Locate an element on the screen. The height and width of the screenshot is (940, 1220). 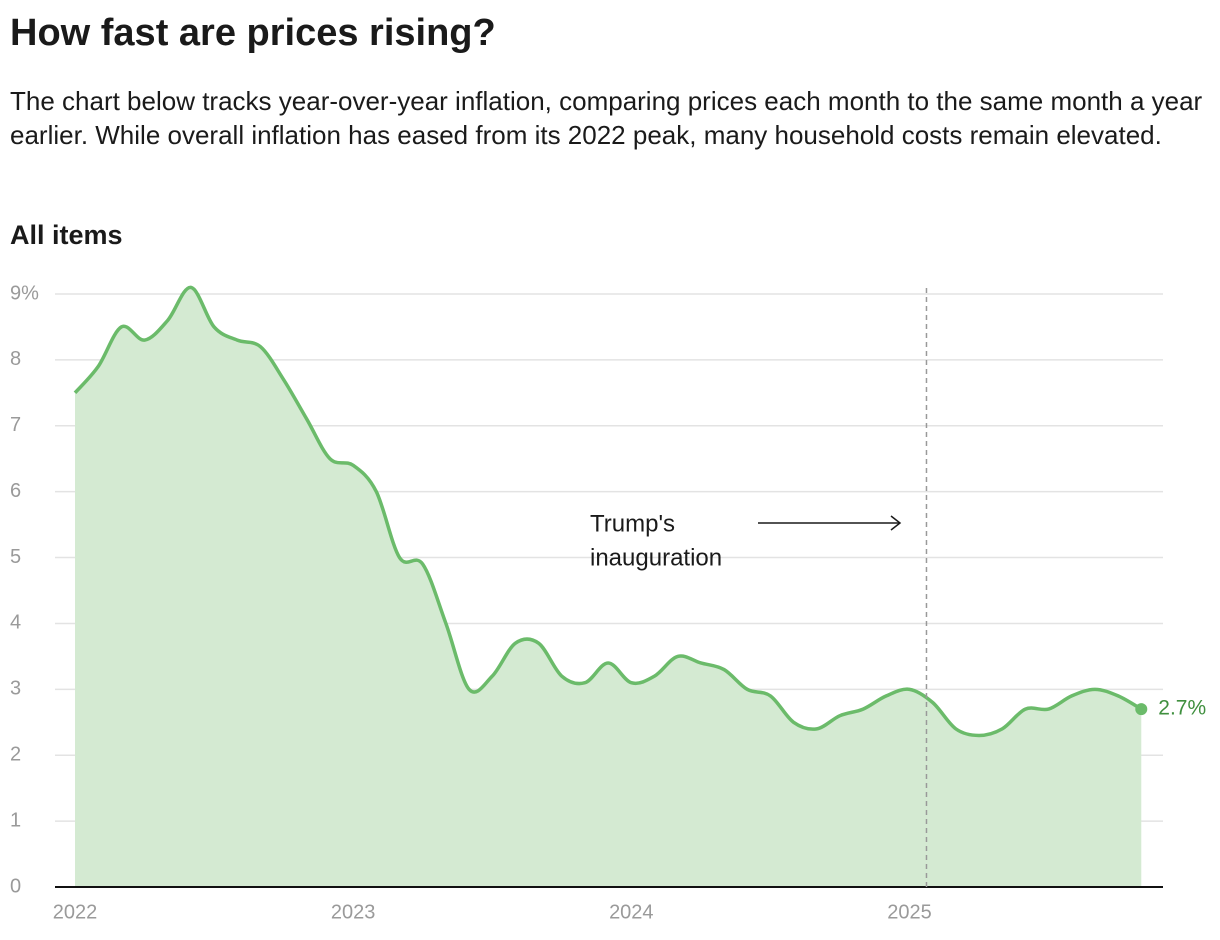
end-point is located at coordinates (1141, 709).